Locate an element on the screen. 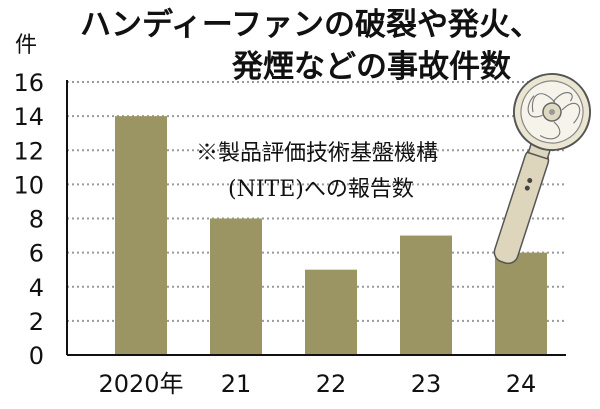 The image size is (600, 409). x-tick-labels: 2020年 21 22 23 24 is located at coordinates (317, 384).